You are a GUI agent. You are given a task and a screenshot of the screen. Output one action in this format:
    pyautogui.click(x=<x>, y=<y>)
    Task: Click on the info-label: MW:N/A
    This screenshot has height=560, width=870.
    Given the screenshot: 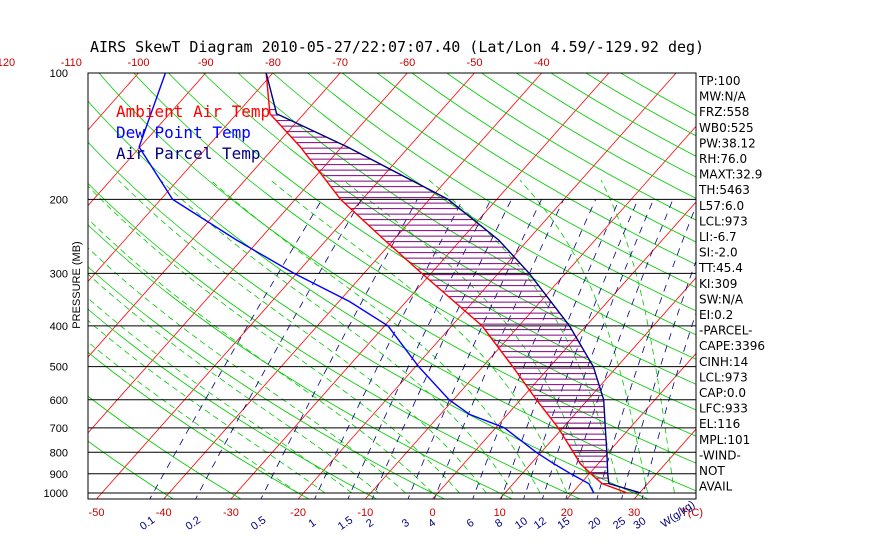 What is the action you would take?
    pyautogui.click(x=723, y=97)
    